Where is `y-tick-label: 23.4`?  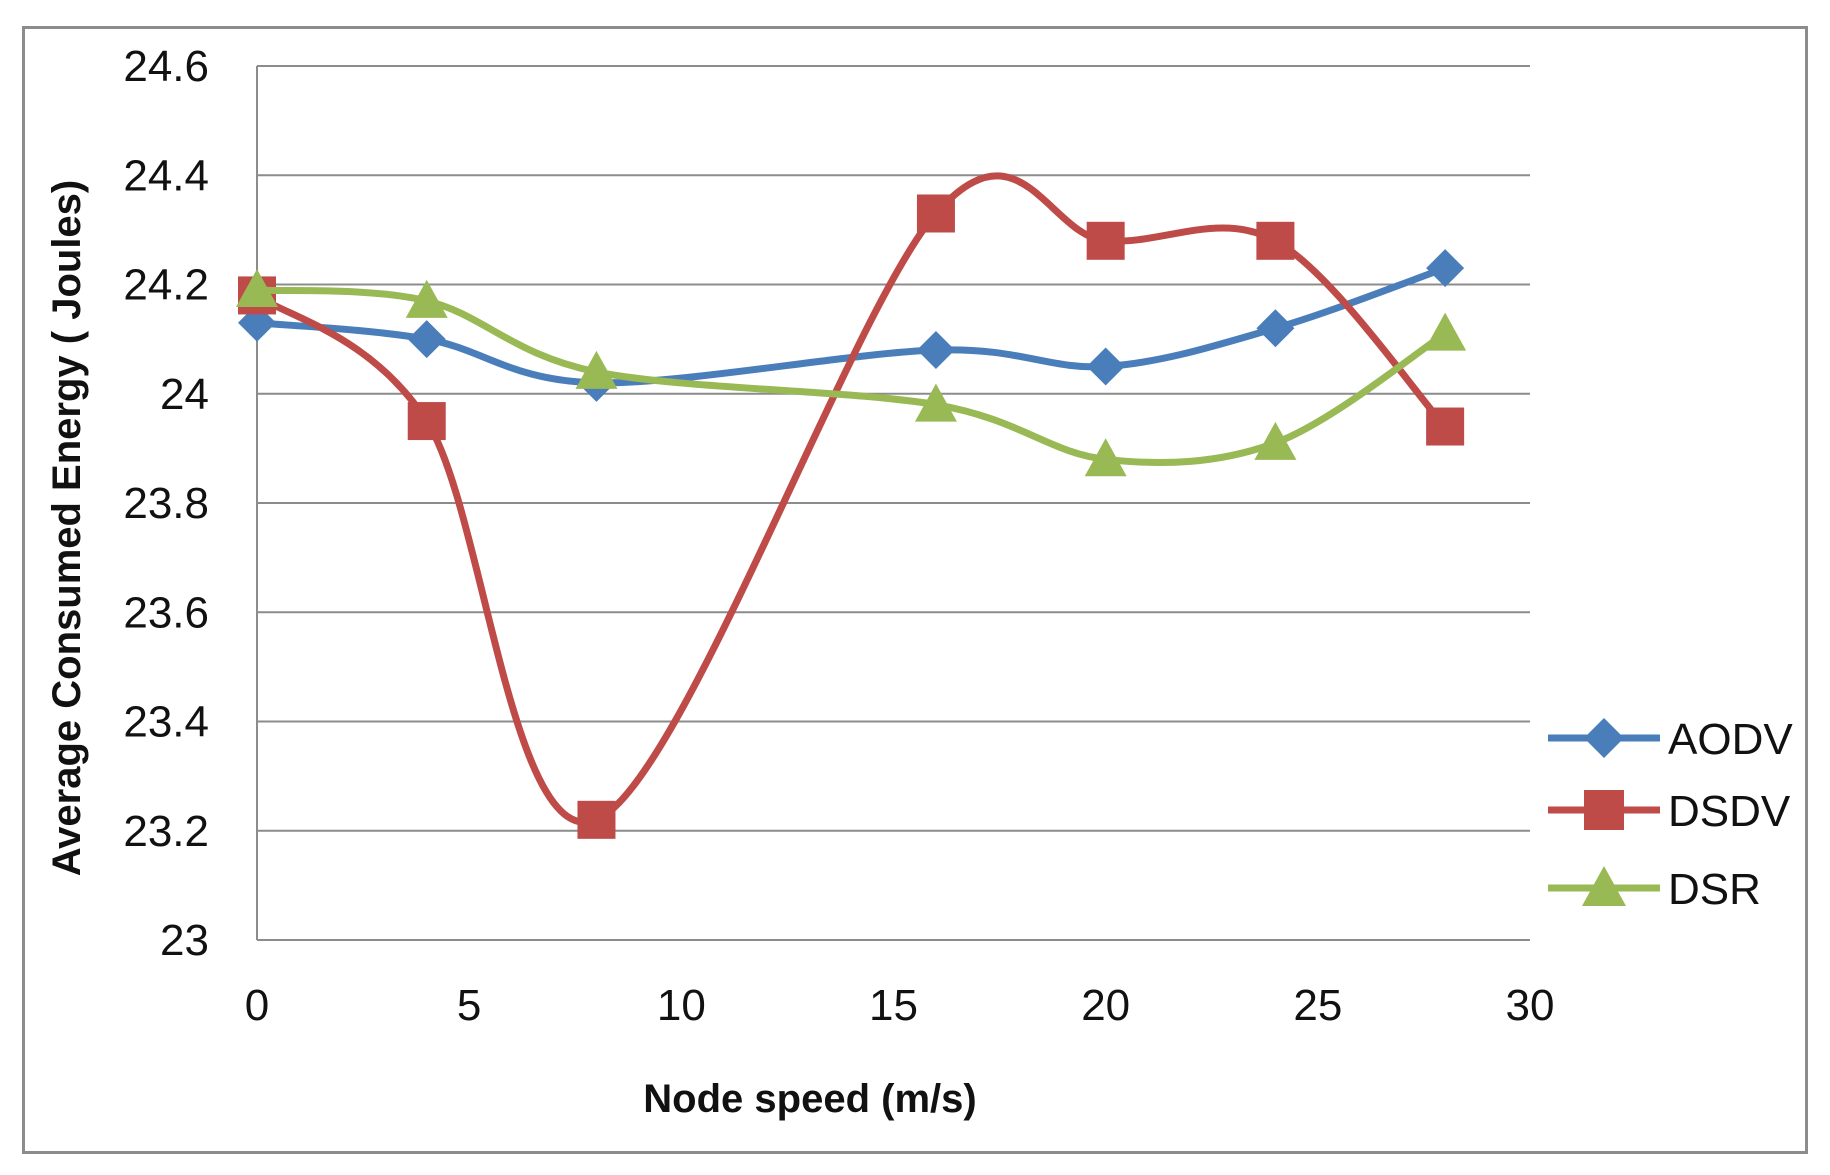
y-tick-label: 23.4 is located at coordinates (166, 722).